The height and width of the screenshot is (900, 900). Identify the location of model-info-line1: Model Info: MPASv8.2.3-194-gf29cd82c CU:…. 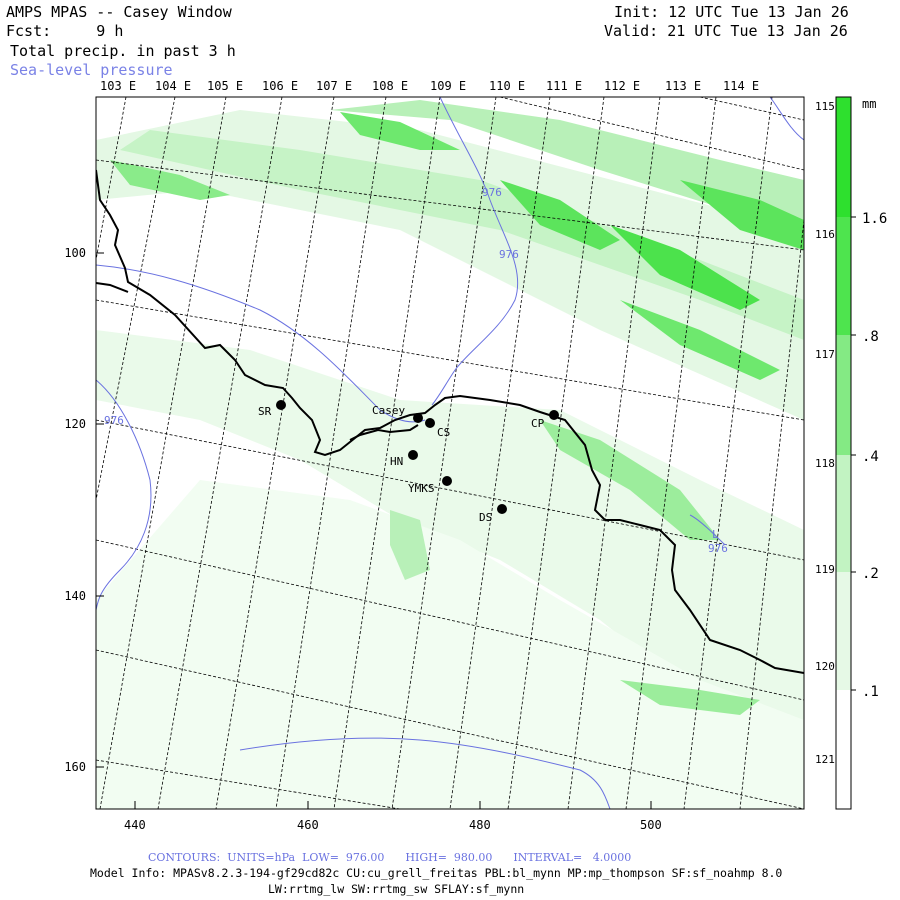
(436, 873).